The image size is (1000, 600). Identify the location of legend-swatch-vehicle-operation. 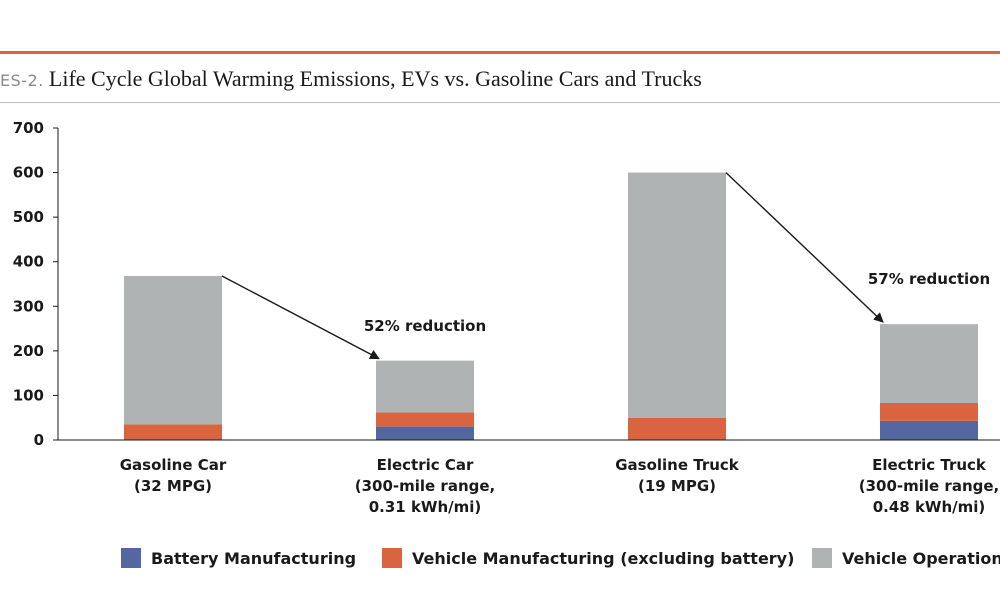
(822, 558).